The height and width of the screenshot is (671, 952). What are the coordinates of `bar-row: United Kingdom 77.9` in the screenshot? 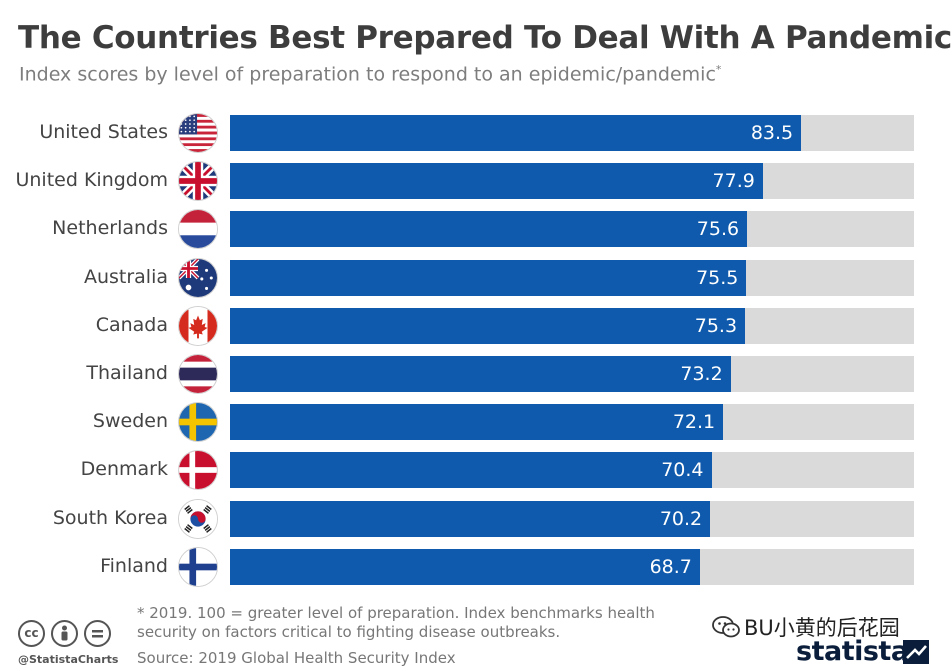 It's located at (476, 181).